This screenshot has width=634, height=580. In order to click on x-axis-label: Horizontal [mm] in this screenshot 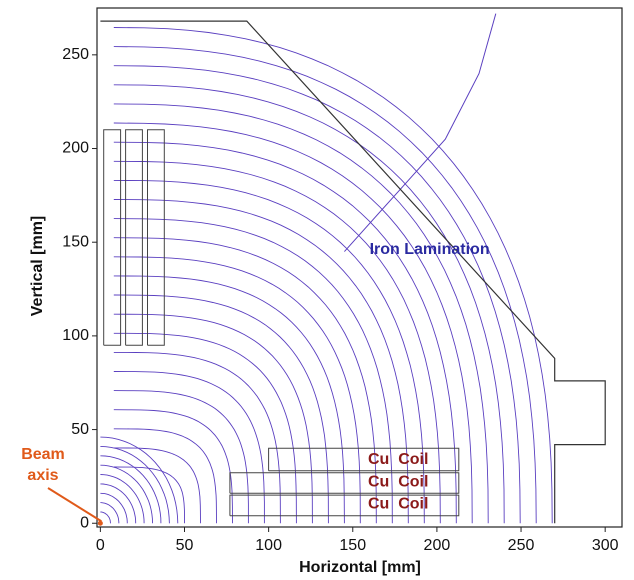, I will do `click(360, 567)`.